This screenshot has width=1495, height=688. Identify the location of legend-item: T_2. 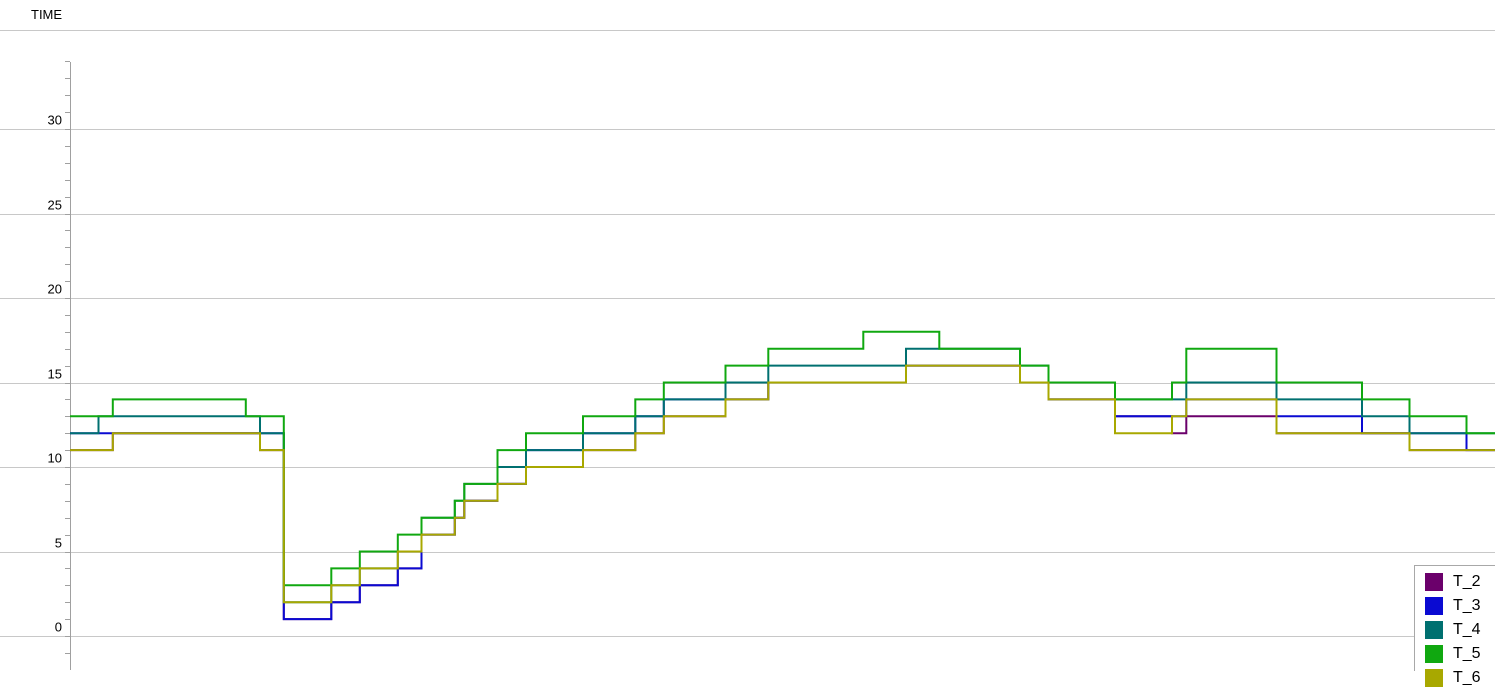
(1453, 582).